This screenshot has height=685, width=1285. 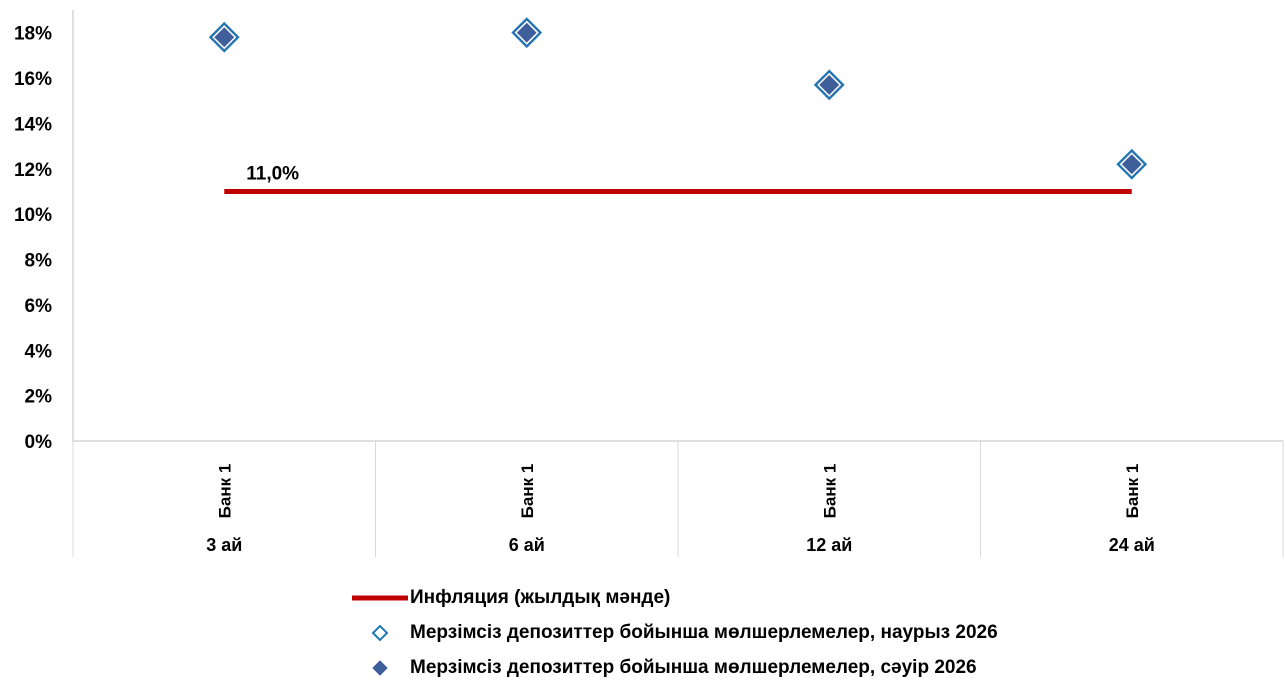 I want to click on y-tick-label: 14%, so click(x=33, y=124).